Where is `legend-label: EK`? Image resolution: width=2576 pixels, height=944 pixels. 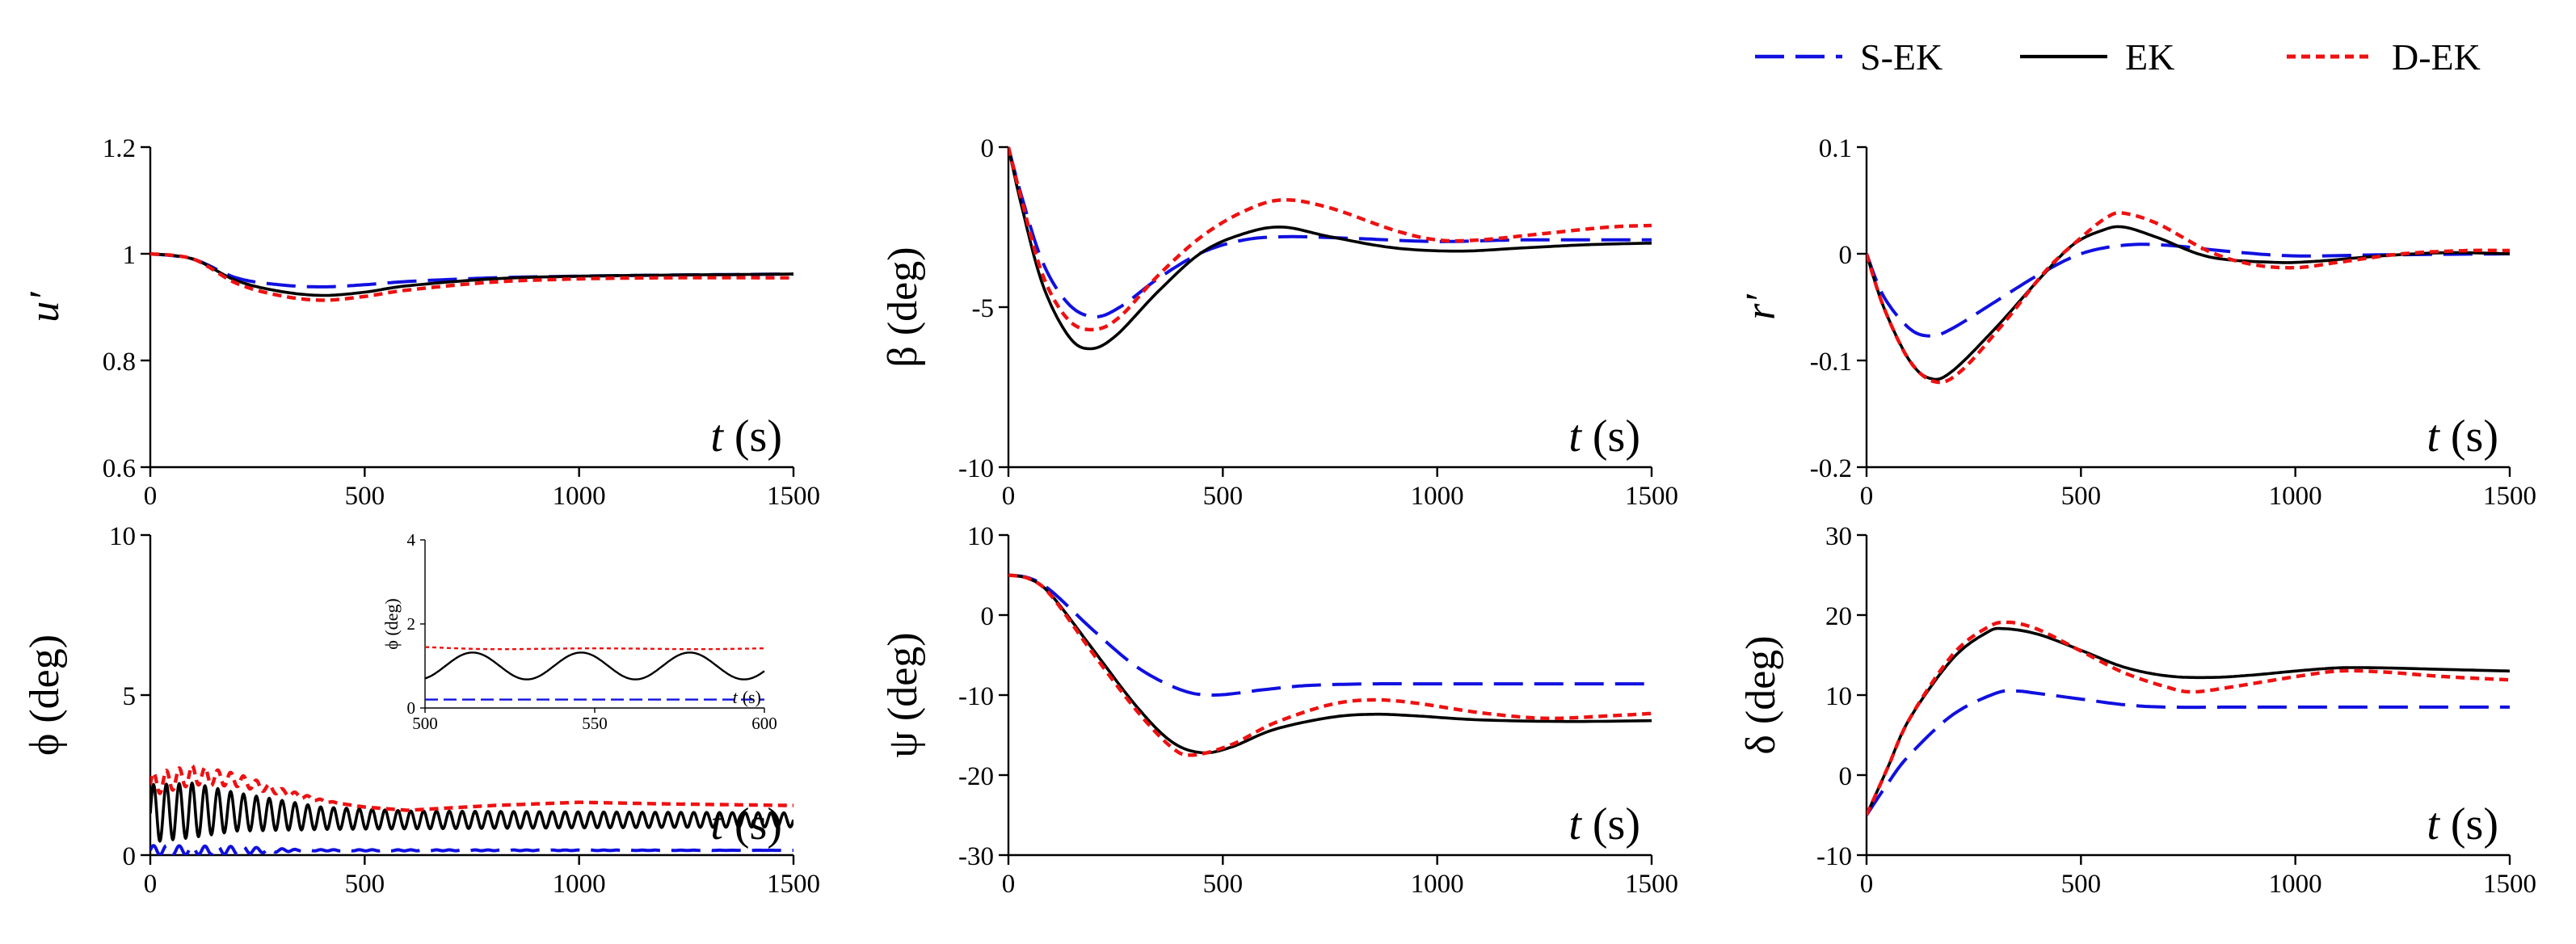
legend-label: EK is located at coordinates (2149, 57).